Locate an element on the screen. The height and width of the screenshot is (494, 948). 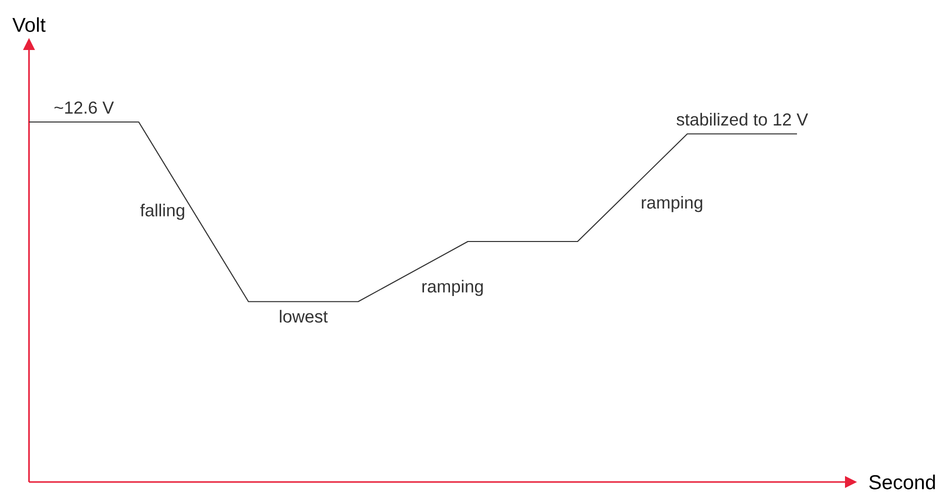
x-axis-title: Second is located at coordinates (902, 482).